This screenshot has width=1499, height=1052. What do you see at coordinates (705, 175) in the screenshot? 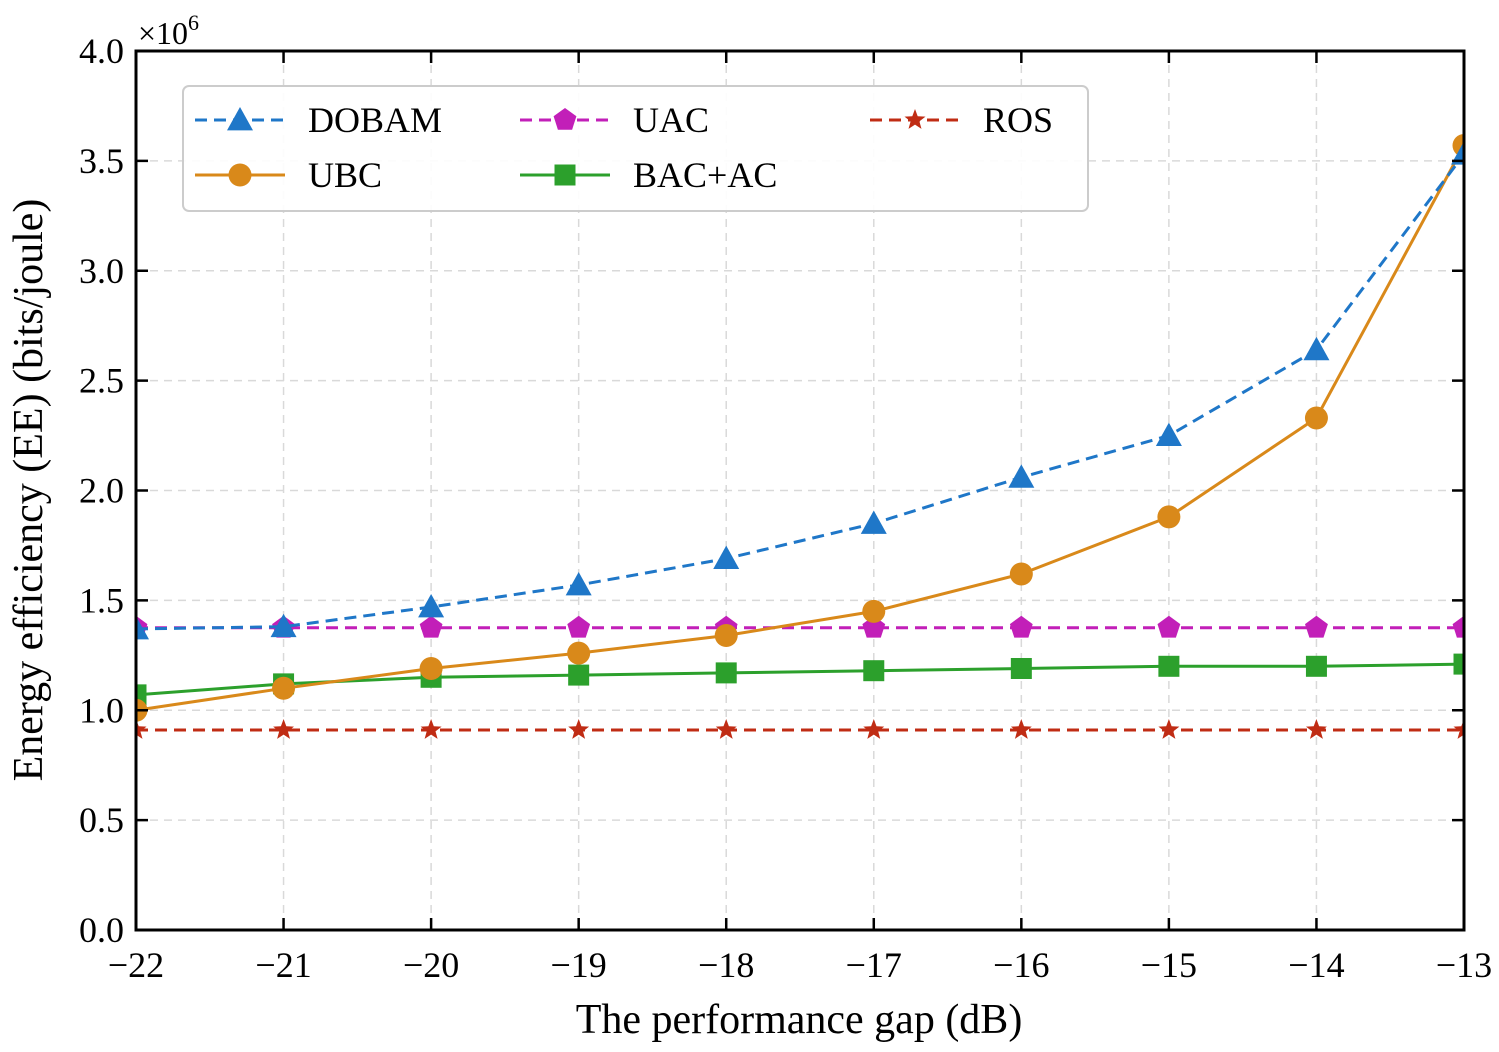
I see `legend-label: BAC+AC` at bounding box center [705, 175].